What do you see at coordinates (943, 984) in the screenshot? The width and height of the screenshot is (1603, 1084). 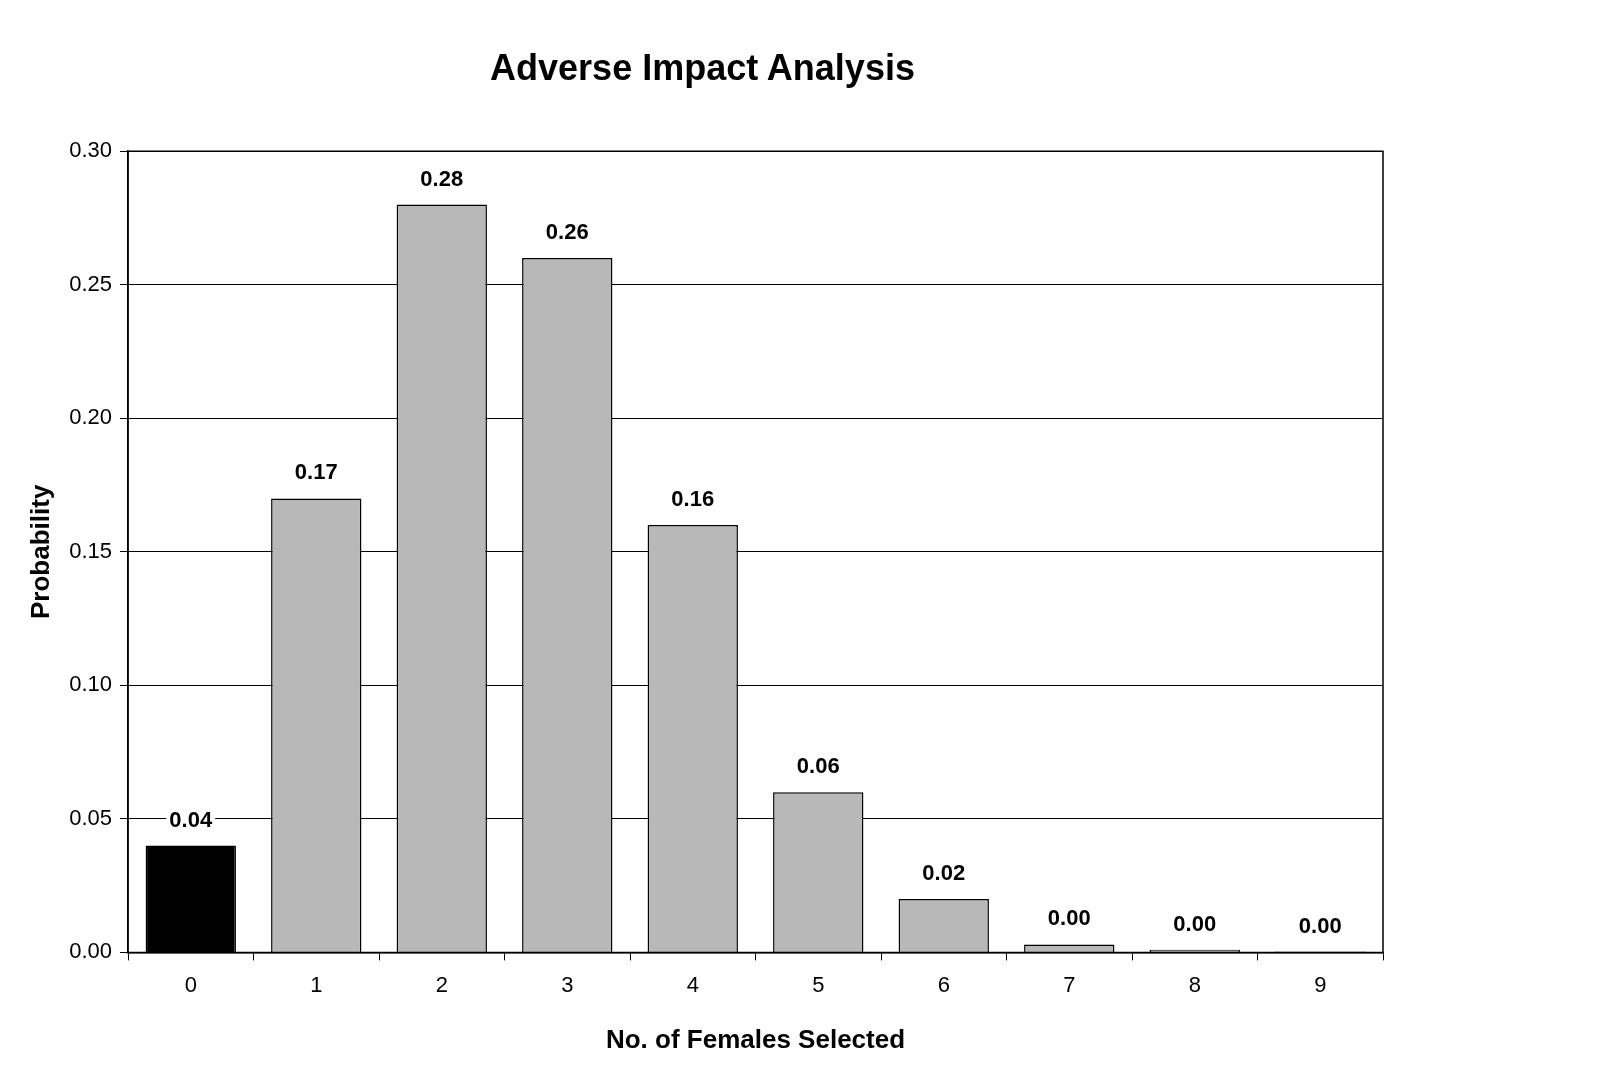 I see `x-tick-label: 6` at bounding box center [943, 984].